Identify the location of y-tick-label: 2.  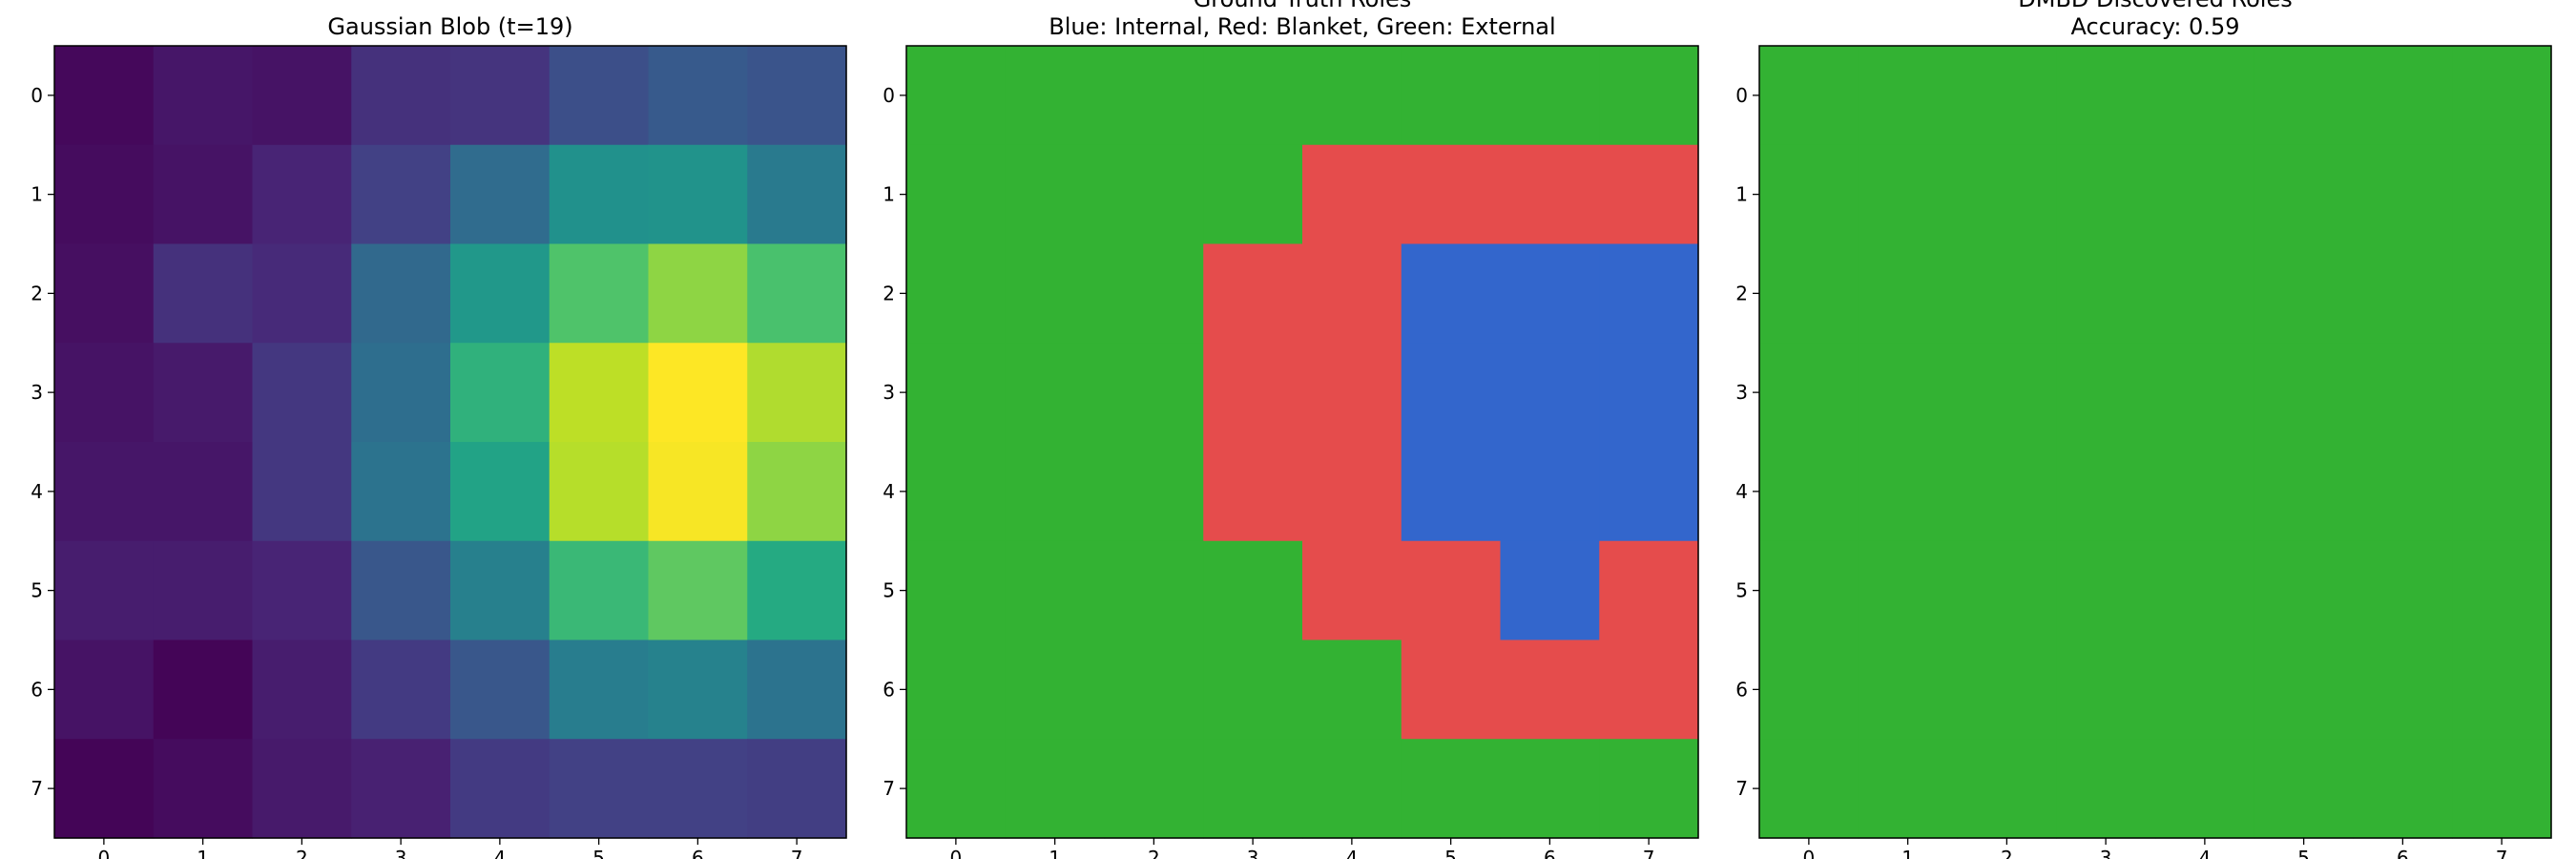
(37, 293).